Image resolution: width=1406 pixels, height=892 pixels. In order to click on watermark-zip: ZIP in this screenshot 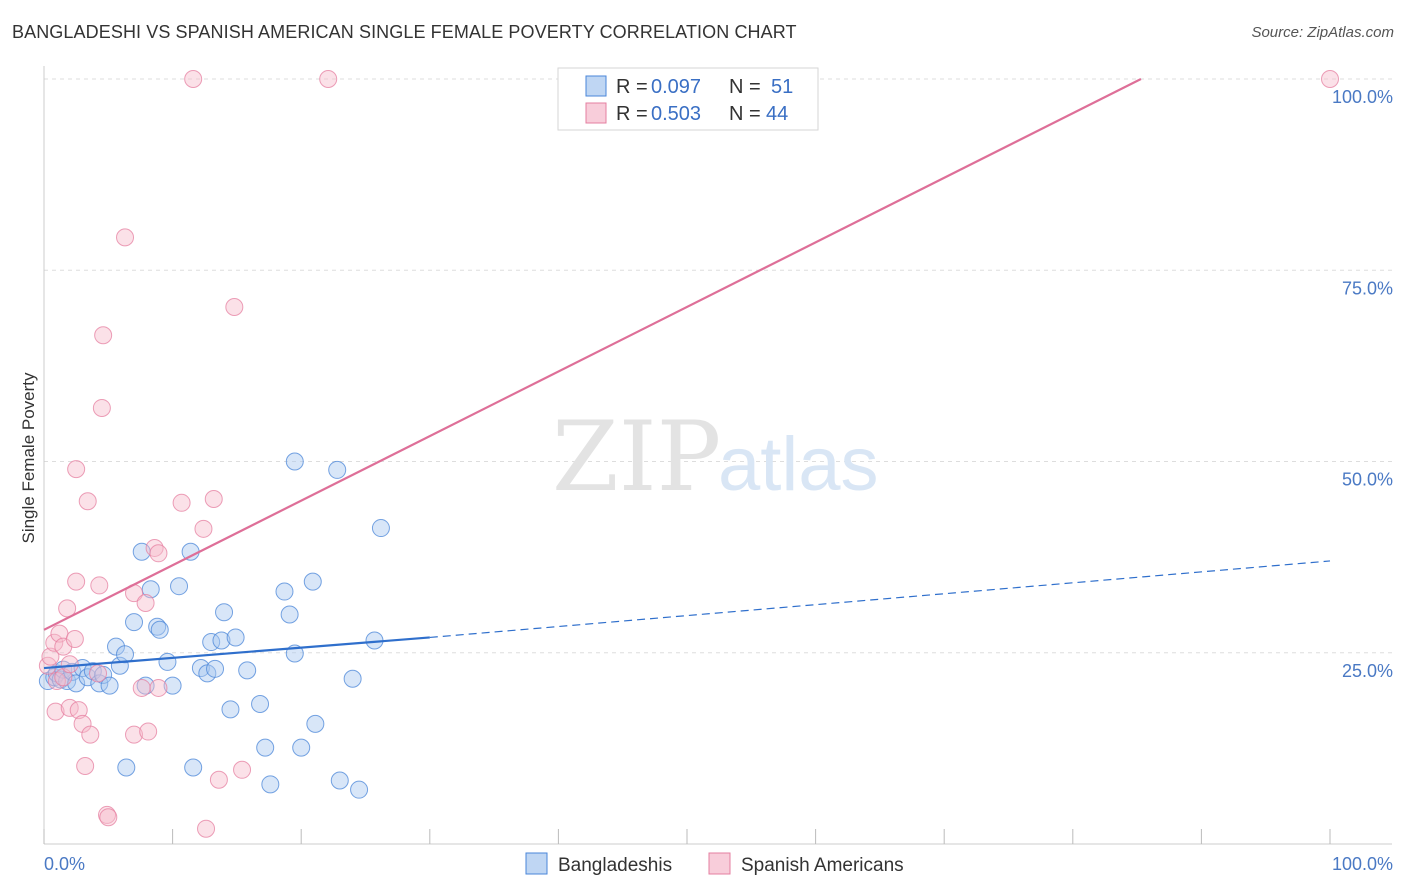, I will do `click(636, 457)`.